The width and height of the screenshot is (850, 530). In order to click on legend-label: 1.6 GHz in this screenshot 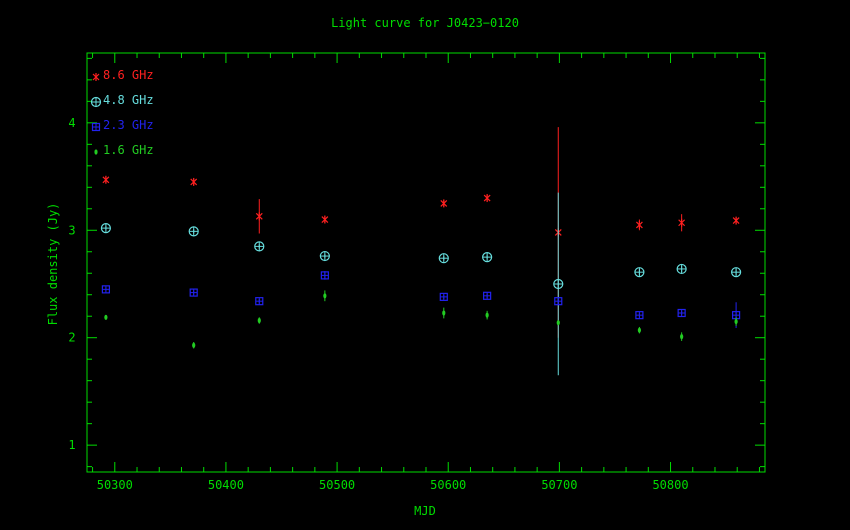, I will do `click(128, 150)`.